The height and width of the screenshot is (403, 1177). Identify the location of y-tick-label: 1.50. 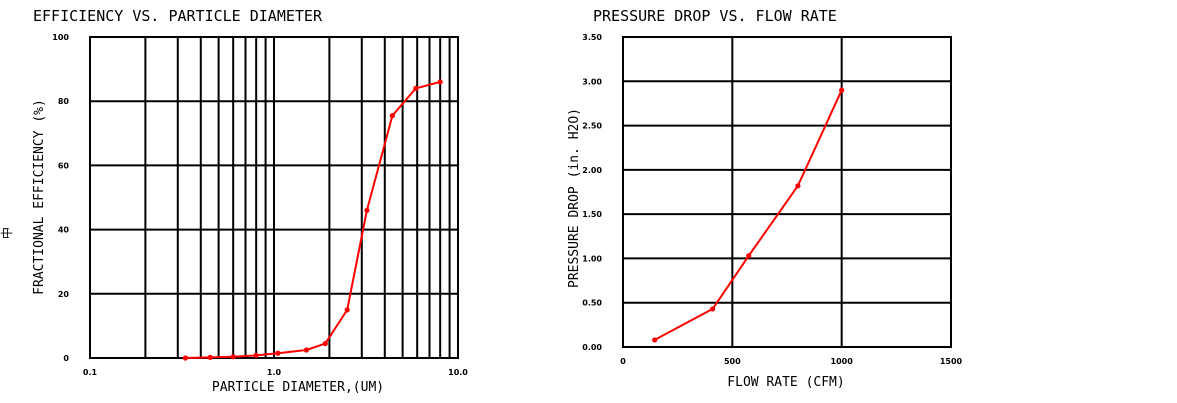
(592, 214).